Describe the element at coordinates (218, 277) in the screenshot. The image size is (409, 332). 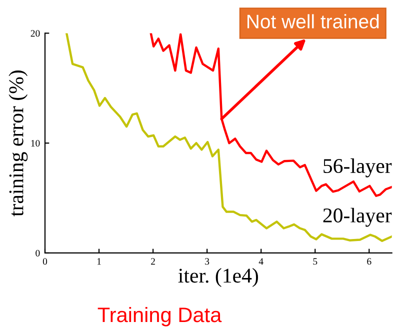
I see `x-axis-title: iter. (1e4)` at that location.